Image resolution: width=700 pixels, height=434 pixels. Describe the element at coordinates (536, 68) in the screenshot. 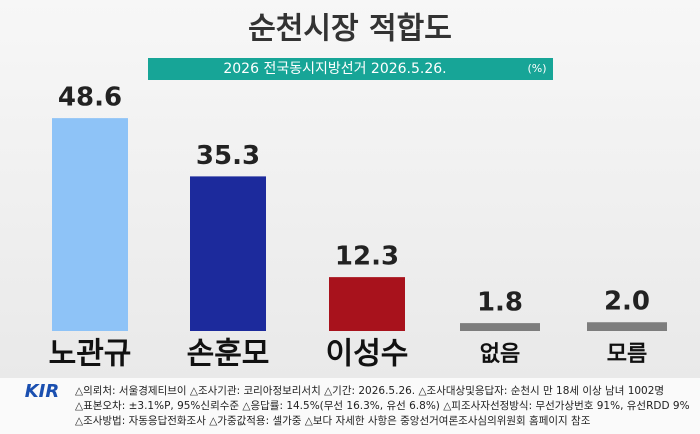

I see `unit-label: (%)` at that location.